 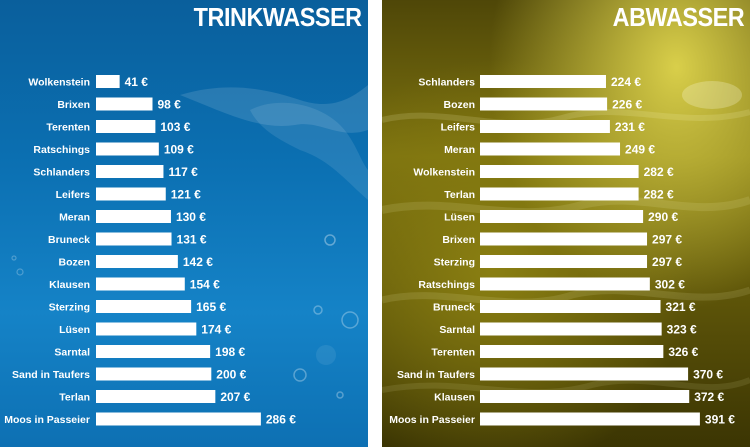 What do you see at coordinates (211, 307) in the screenshot?
I see `value-label: 165 €` at bounding box center [211, 307].